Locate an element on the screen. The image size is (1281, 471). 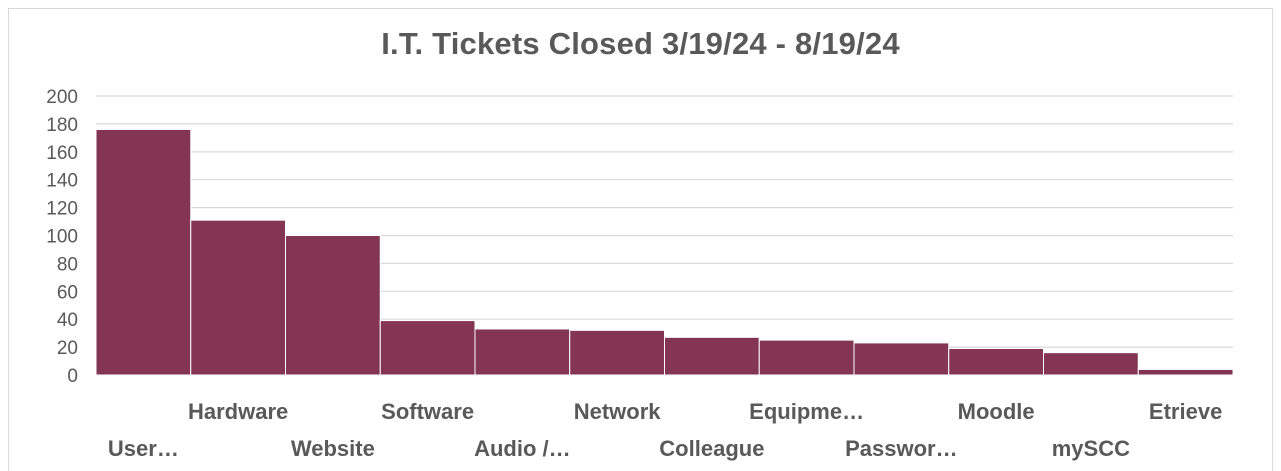
y-tick-label: 100 is located at coordinates (62, 237).